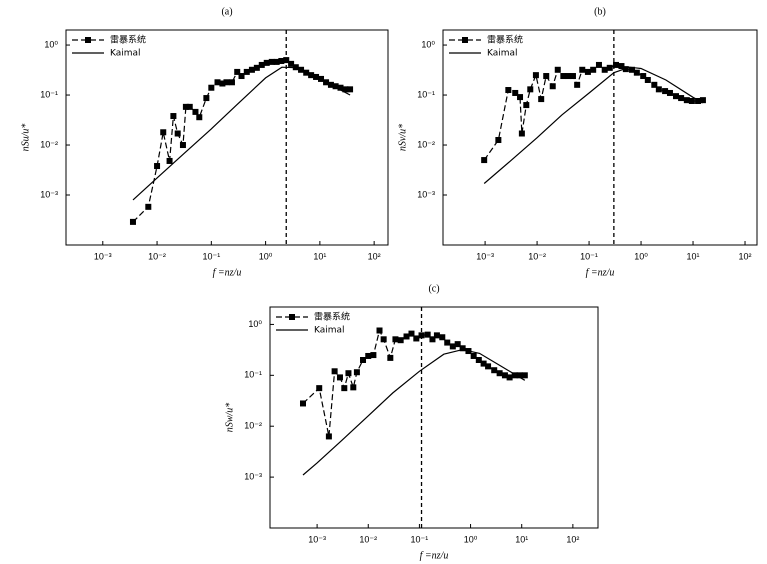  Describe the element at coordinates (226, 11) in the screenshot. I see `chart-title: (a)` at that location.